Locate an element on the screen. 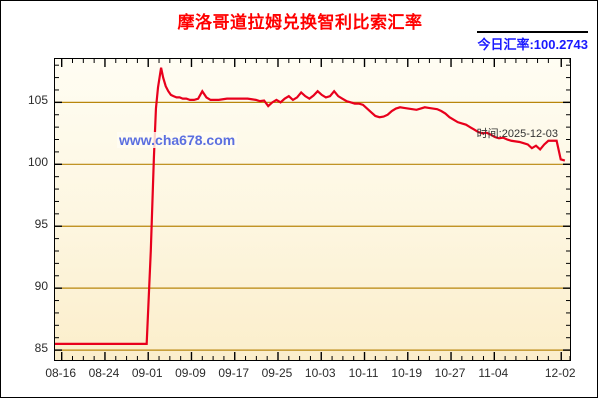 The height and width of the screenshot is (400, 600). today-rate-label: 今日汇率:100.2743 is located at coordinates (532, 44).